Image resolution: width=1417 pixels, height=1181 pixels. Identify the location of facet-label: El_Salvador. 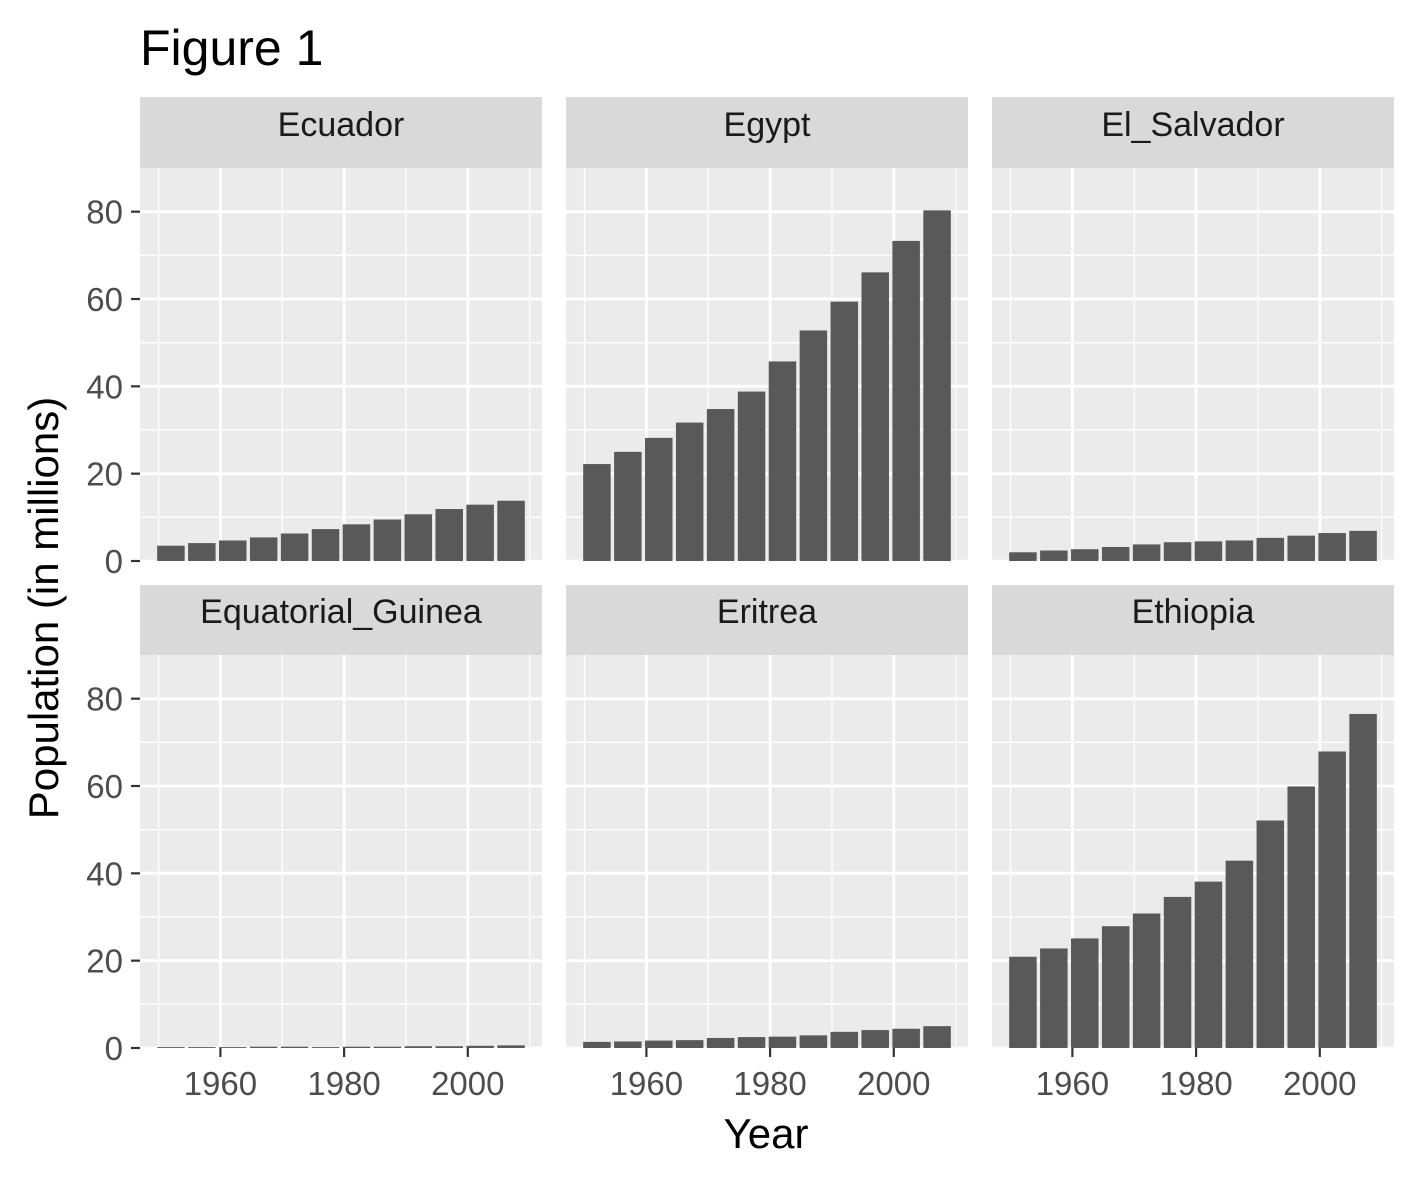
(1192, 125).